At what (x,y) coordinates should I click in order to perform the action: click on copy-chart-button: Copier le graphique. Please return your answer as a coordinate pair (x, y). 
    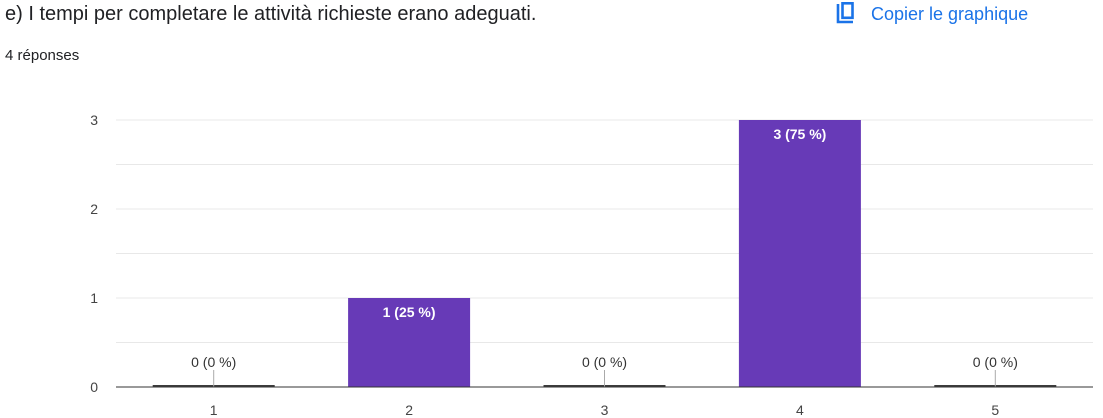
    Looking at the image, I should click on (930, 14).